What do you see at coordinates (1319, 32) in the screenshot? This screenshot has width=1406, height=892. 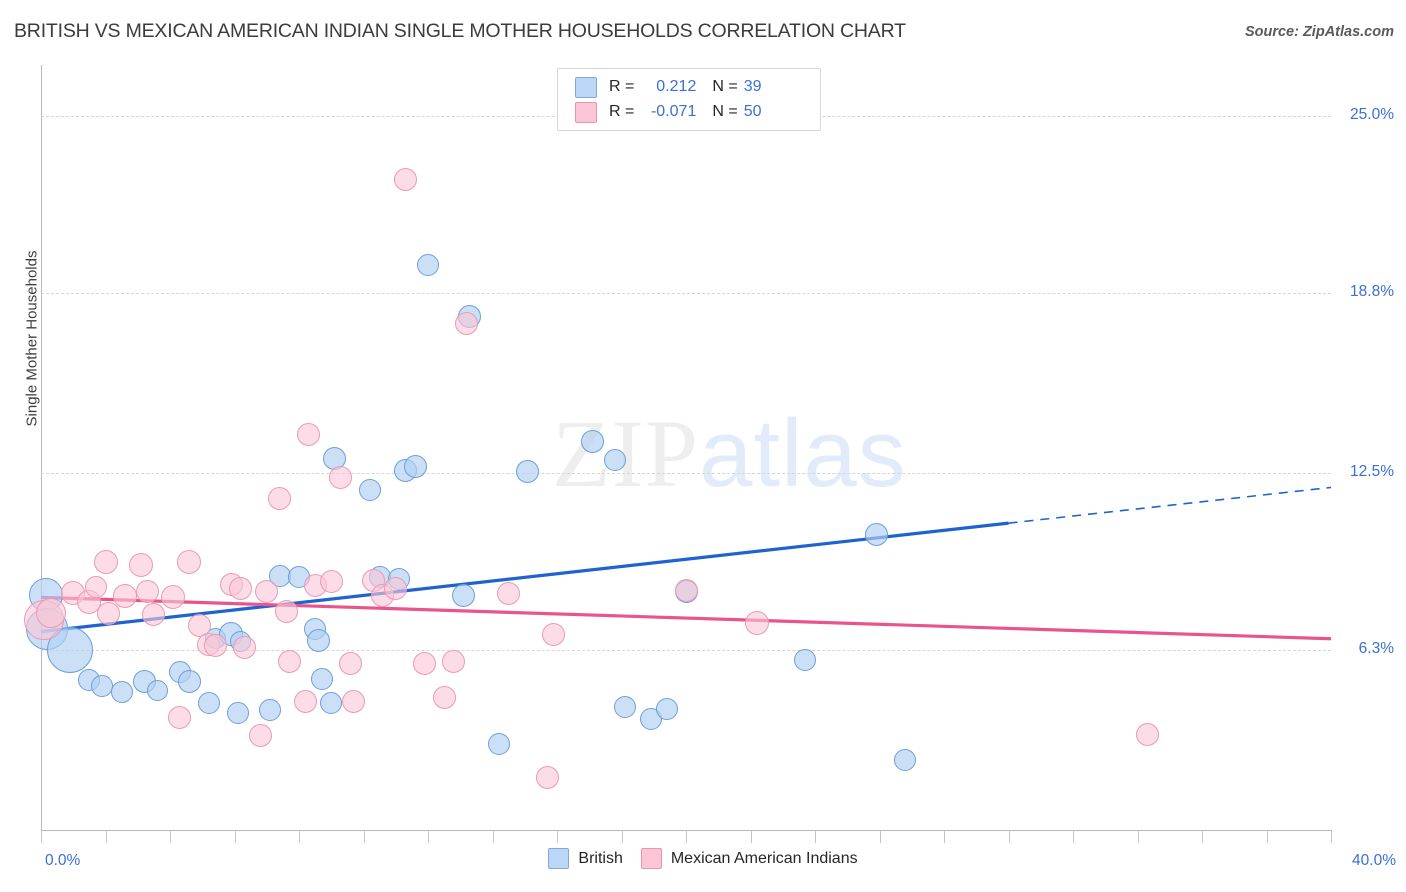 I see `source-attribution: Source: ZipAtlas.com` at bounding box center [1319, 32].